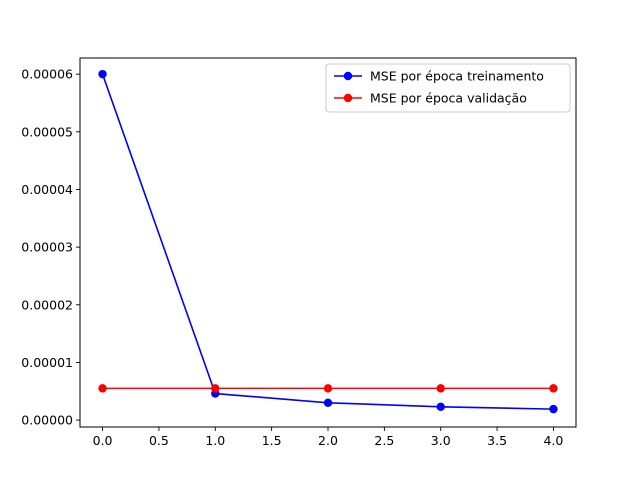  Describe the element at coordinates (47, 420) in the screenshot. I see `y-tick-label: 0.00000` at that location.